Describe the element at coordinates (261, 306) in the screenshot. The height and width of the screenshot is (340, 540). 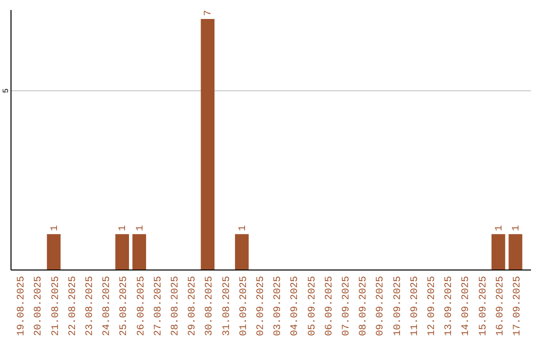
I see `x-tick-label: 02.09.2025` at that location.